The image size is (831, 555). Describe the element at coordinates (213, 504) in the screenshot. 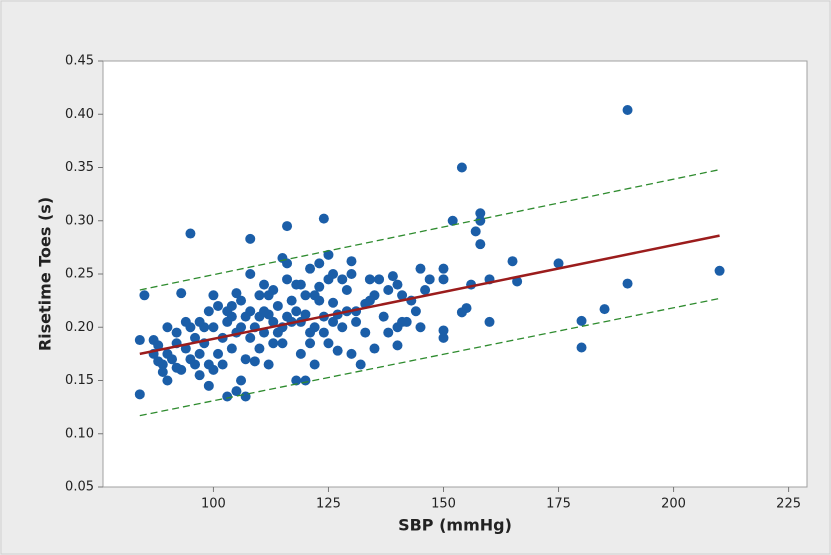

I see `x-tick-label: 100` at that location.